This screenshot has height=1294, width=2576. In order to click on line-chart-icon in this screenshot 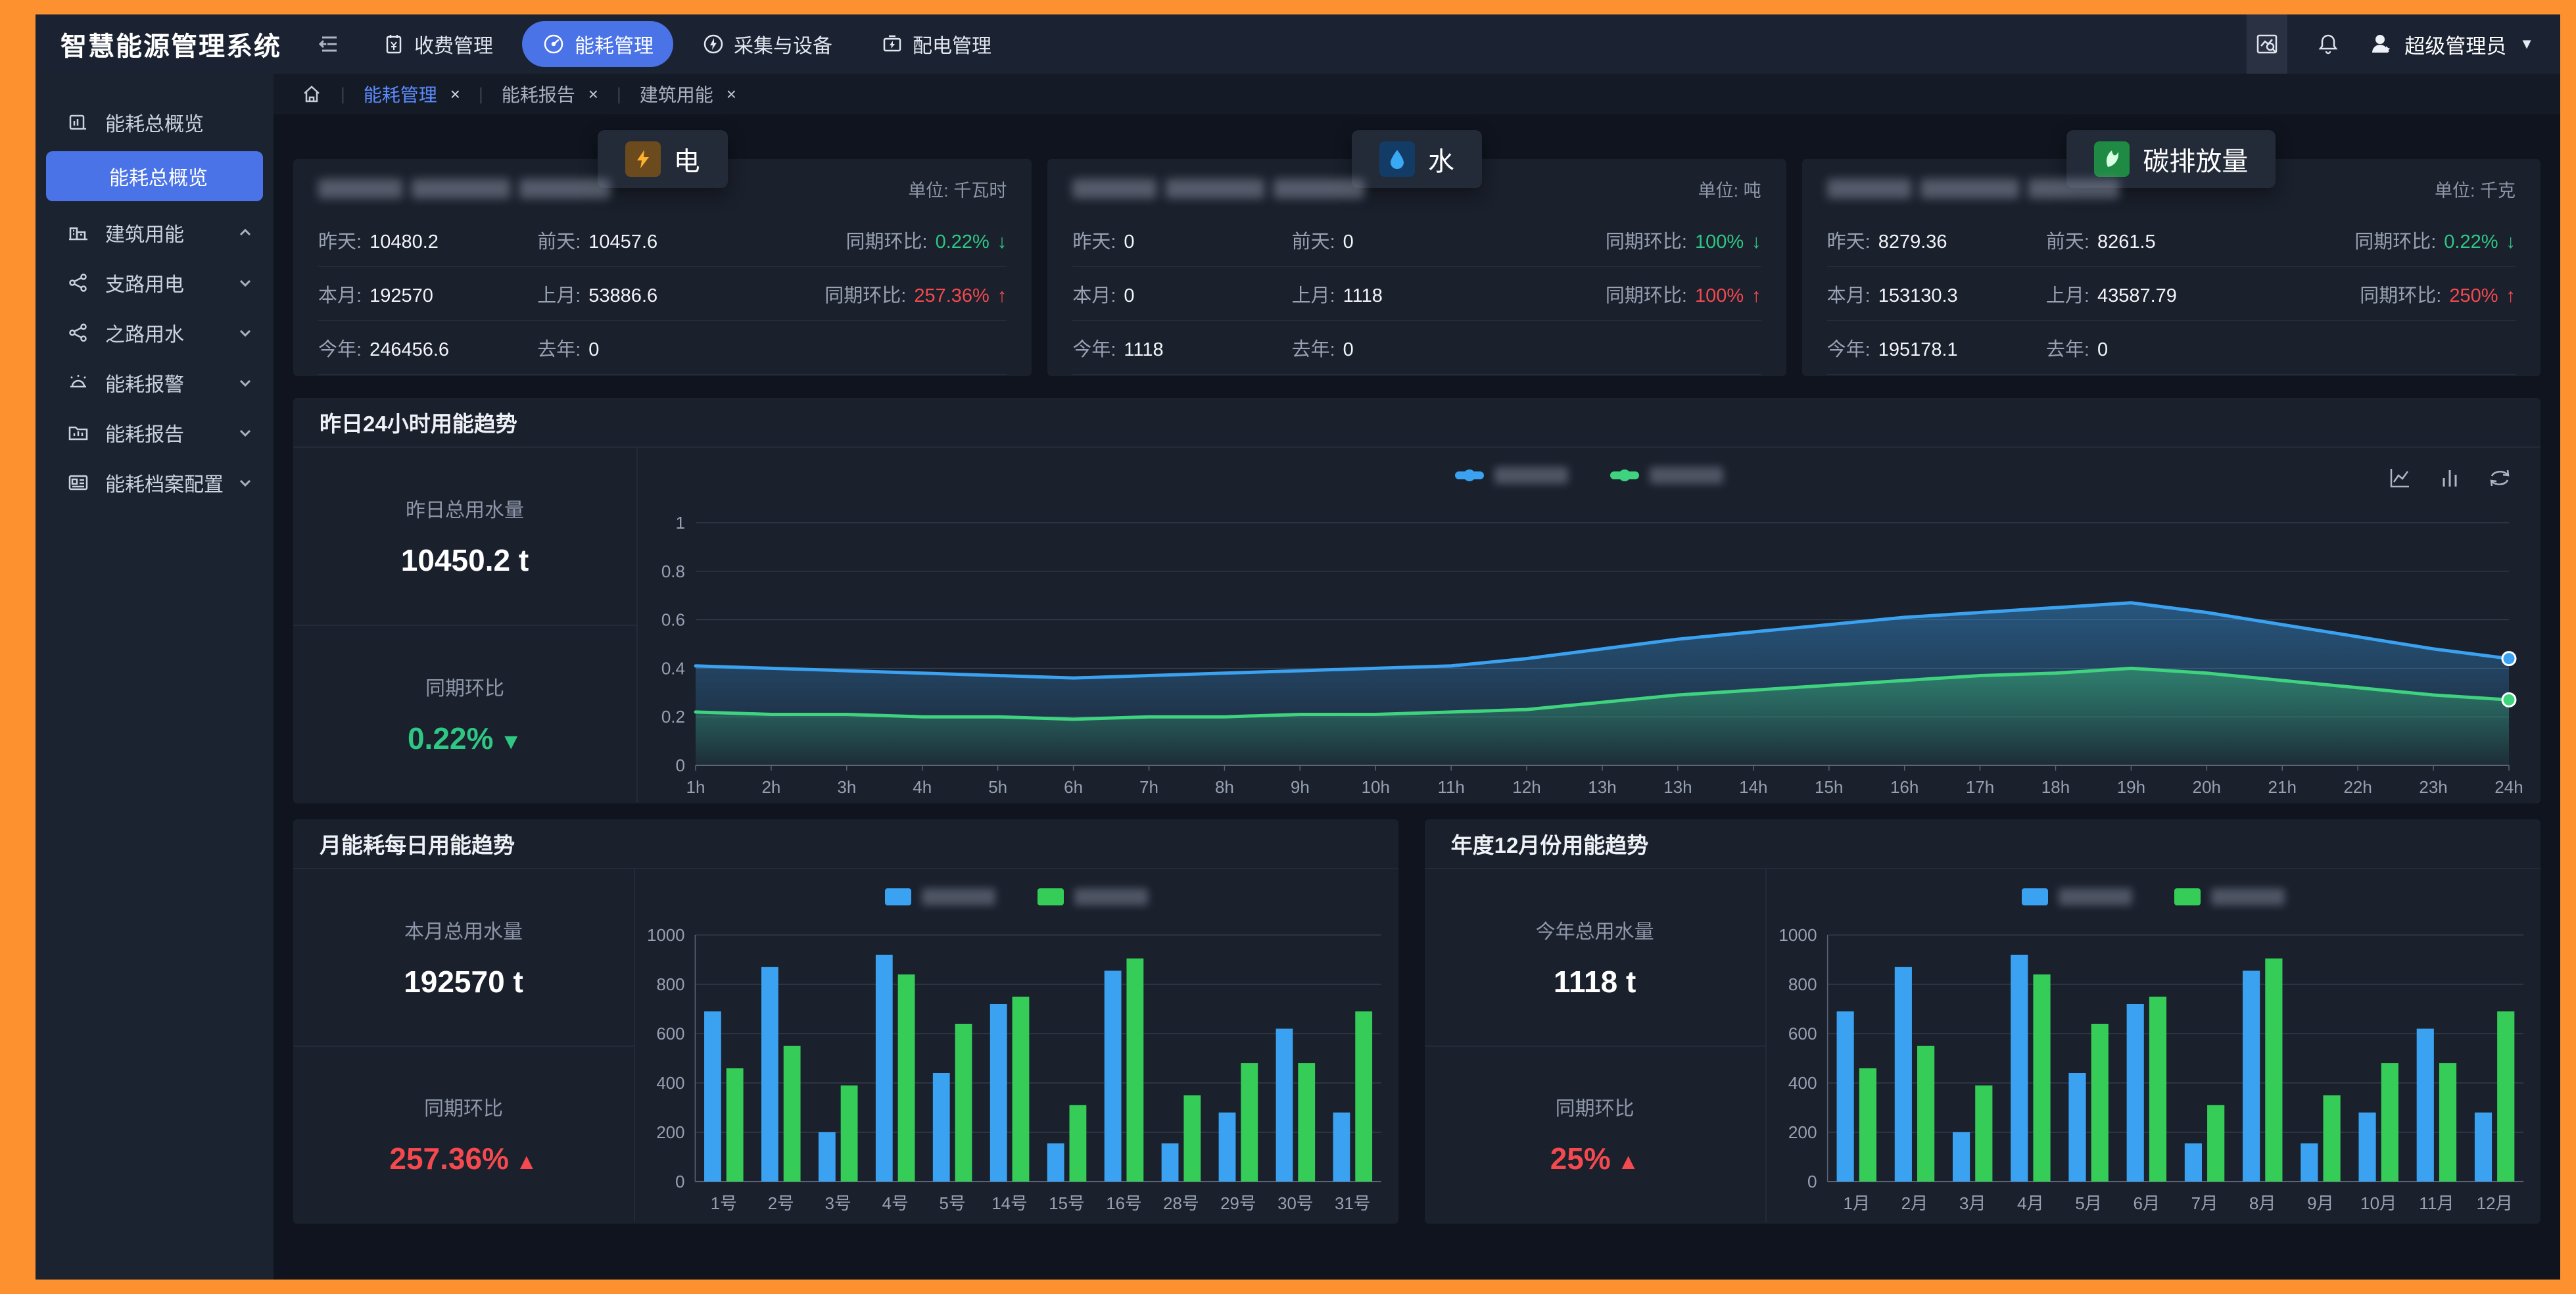, I will do `click(2400, 478)`.